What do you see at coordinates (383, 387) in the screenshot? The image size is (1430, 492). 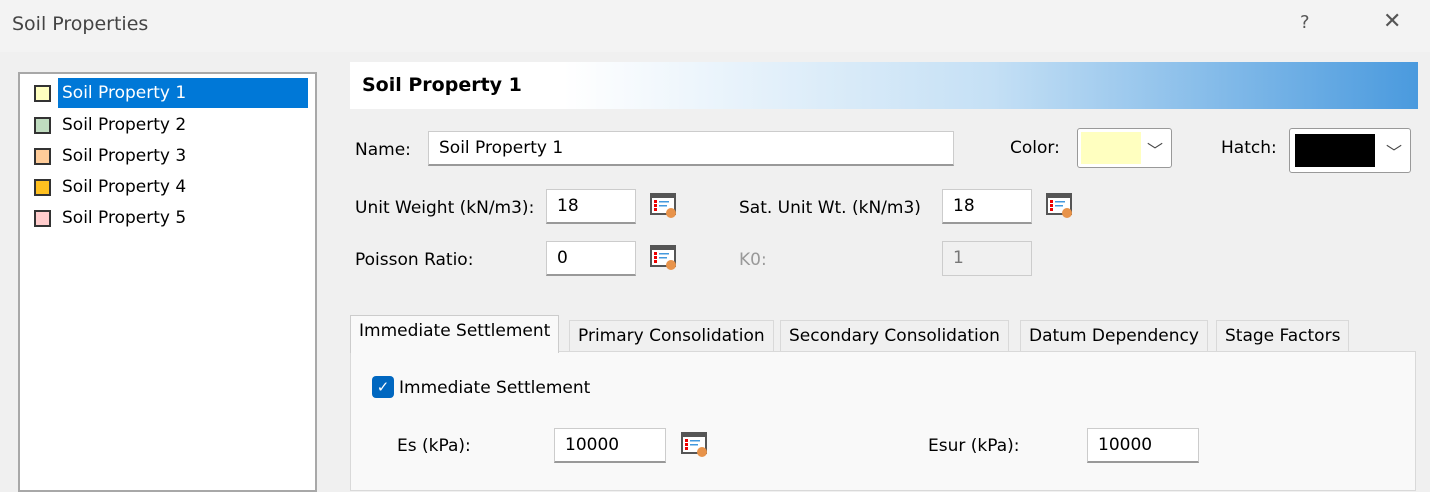 I see `immediate-settlement-checkbox: ✓` at bounding box center [383, 387].